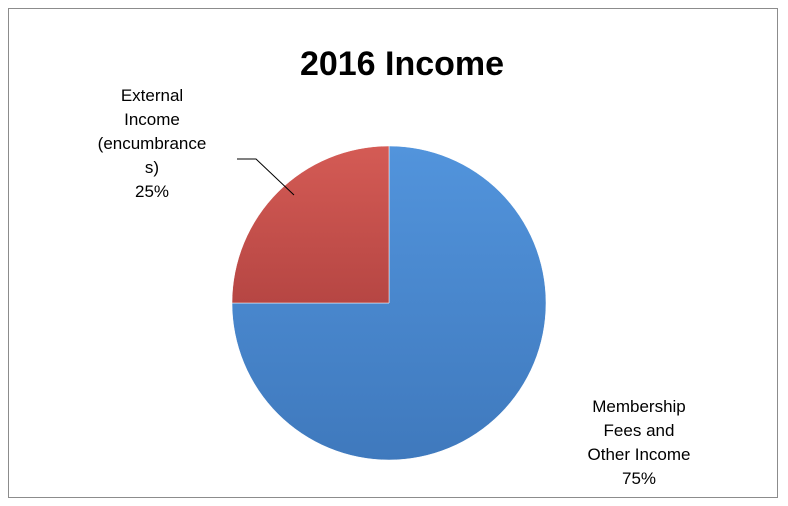 This screenshot has height=506, width=788. I want to click on data-label-external-income: External Income (encumbrance s) 25%, so click(152, 143).